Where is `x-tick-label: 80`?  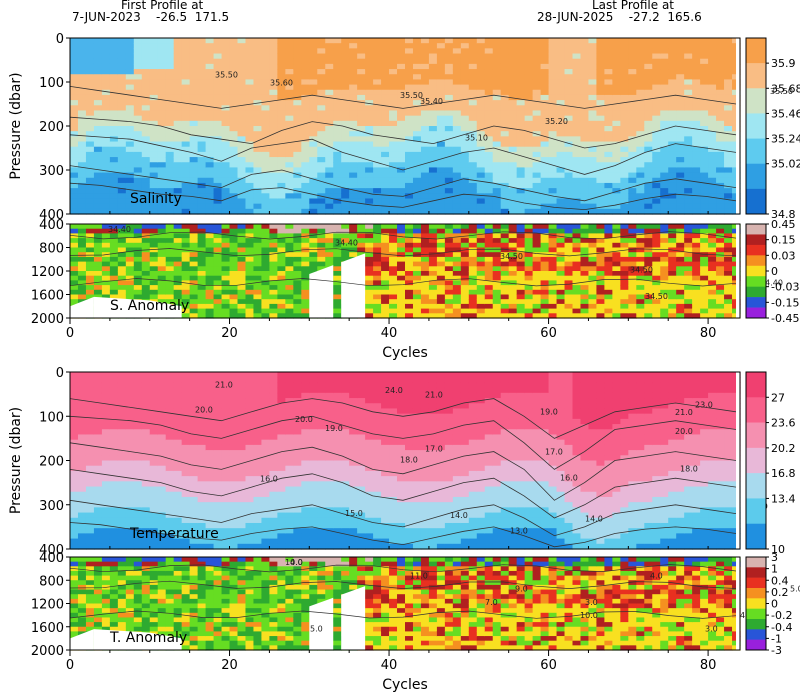 x-tick-label: 80 is located at coordinates (708, 333).